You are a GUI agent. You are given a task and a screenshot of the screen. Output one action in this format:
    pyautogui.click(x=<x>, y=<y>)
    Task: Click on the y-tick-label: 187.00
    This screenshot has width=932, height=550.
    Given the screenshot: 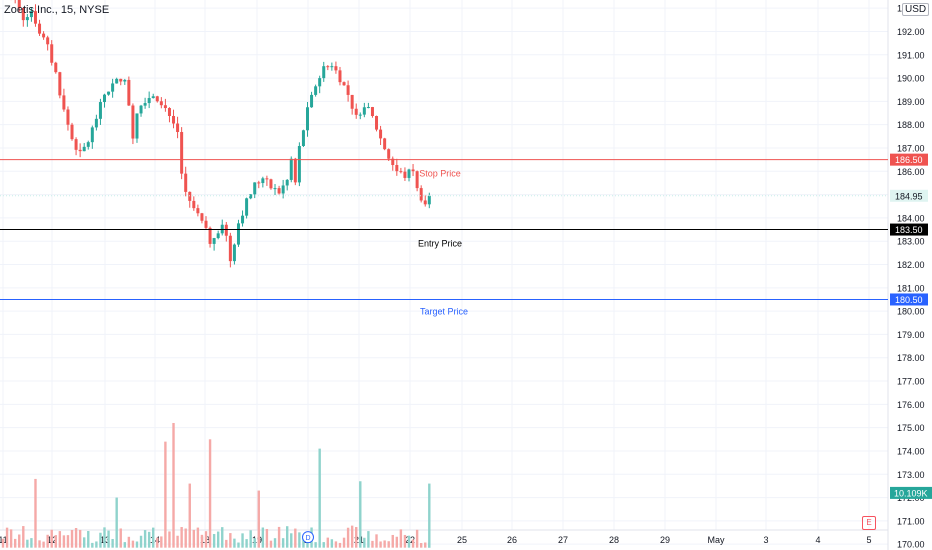 What is the action you would take?
    pyautogui.click(x=911, y=148)
    